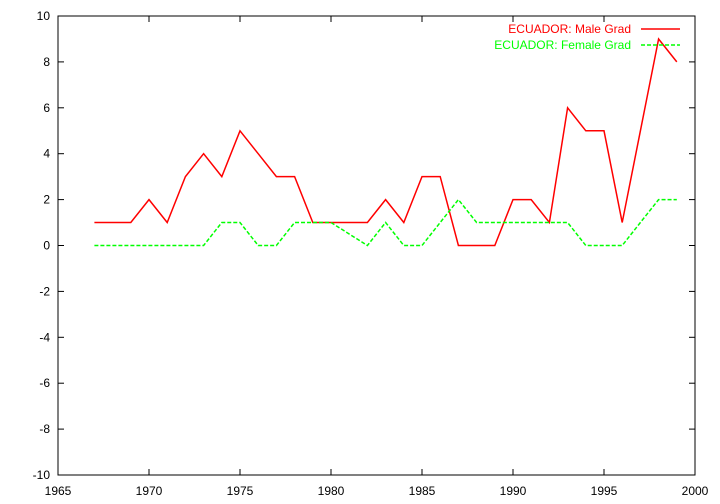 The width and height of the screenshot is (720, 504). What do you see at coordinates (562, 45) in the screenshot?
I see `legend-label-2: ECUADOR: Female Grad` at bounding box center [562, 45].